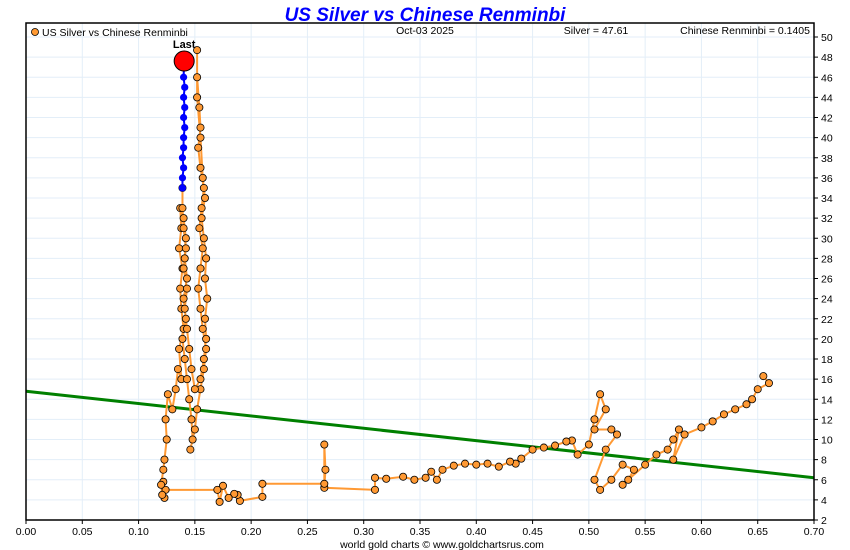 This screenshot has width=850, height=550. I want to click on y-tick-label: 6, so click(824, 481).